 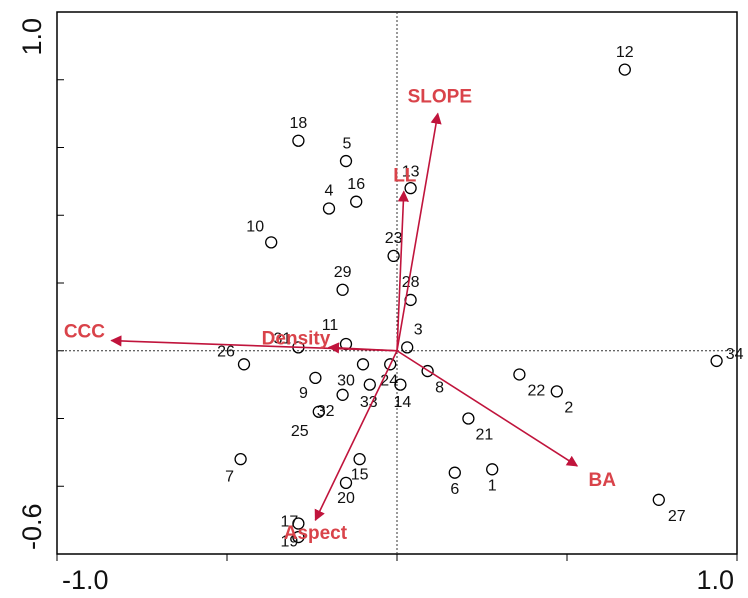 I want to click on site-label: 26, so click(x=226, y=352).